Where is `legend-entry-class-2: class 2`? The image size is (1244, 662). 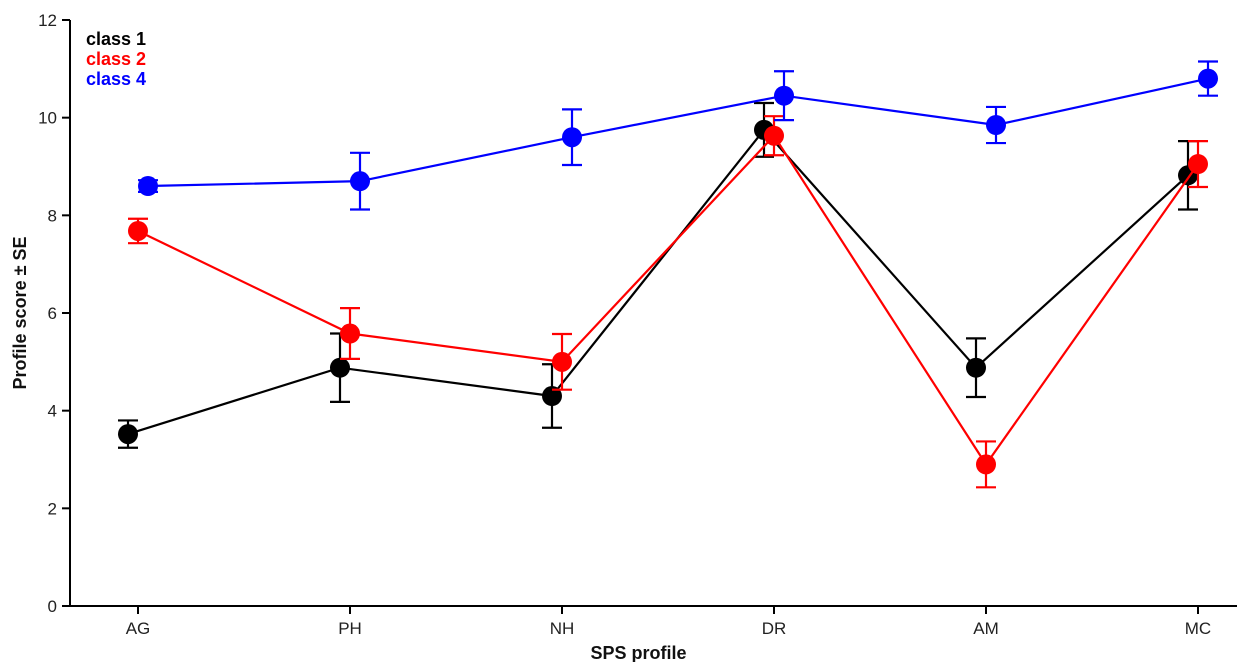
legend-entry-class-2: class 2 is located at coordinates (116, 59).